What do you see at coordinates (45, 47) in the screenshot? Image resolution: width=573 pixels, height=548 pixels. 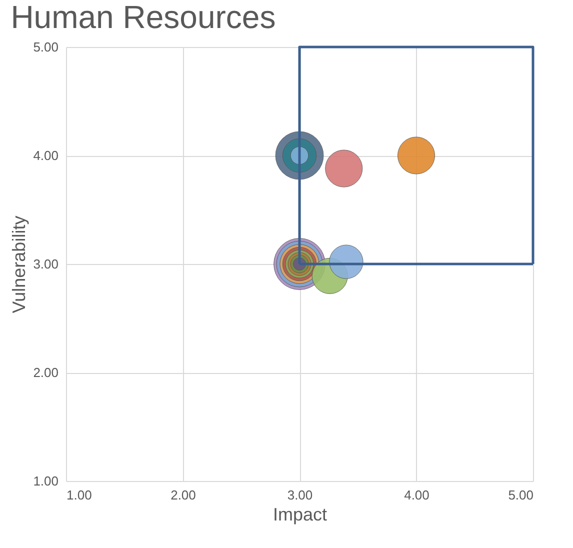 I see `y-tick-label: 5.00` at bounding box center [45, 47].